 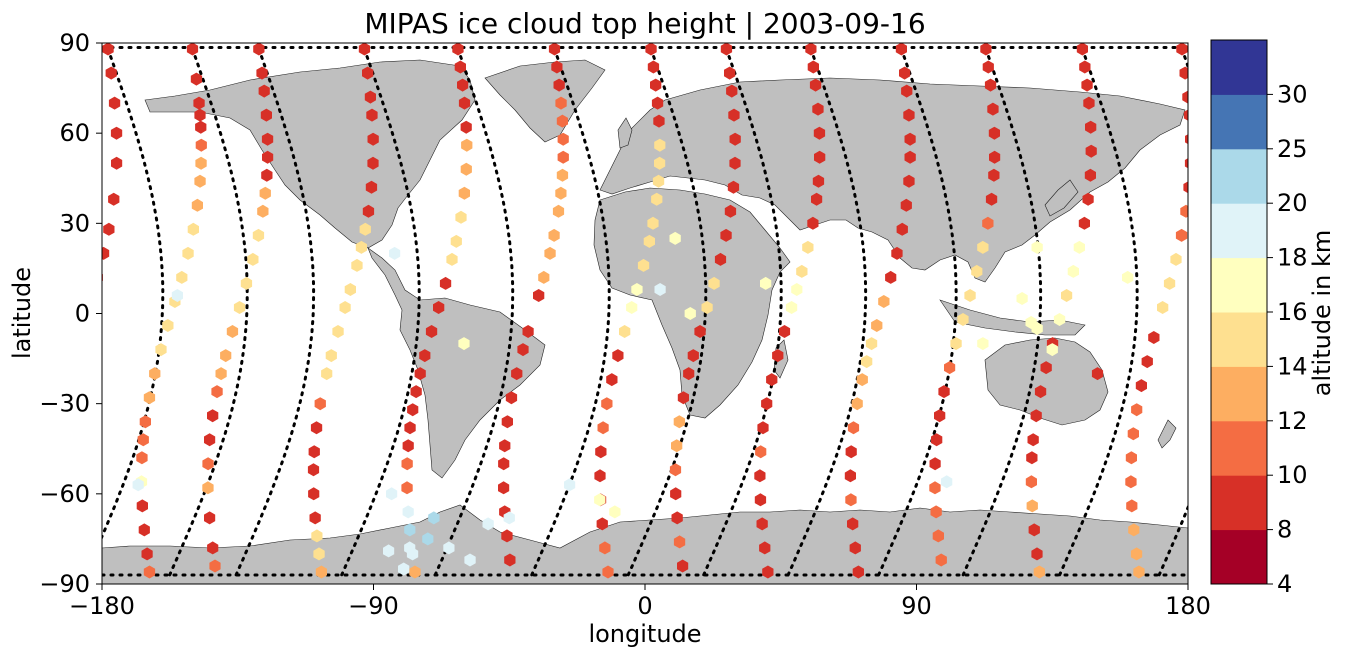 I want to click on x-tick-label: −180, so click(x=102, y=606).